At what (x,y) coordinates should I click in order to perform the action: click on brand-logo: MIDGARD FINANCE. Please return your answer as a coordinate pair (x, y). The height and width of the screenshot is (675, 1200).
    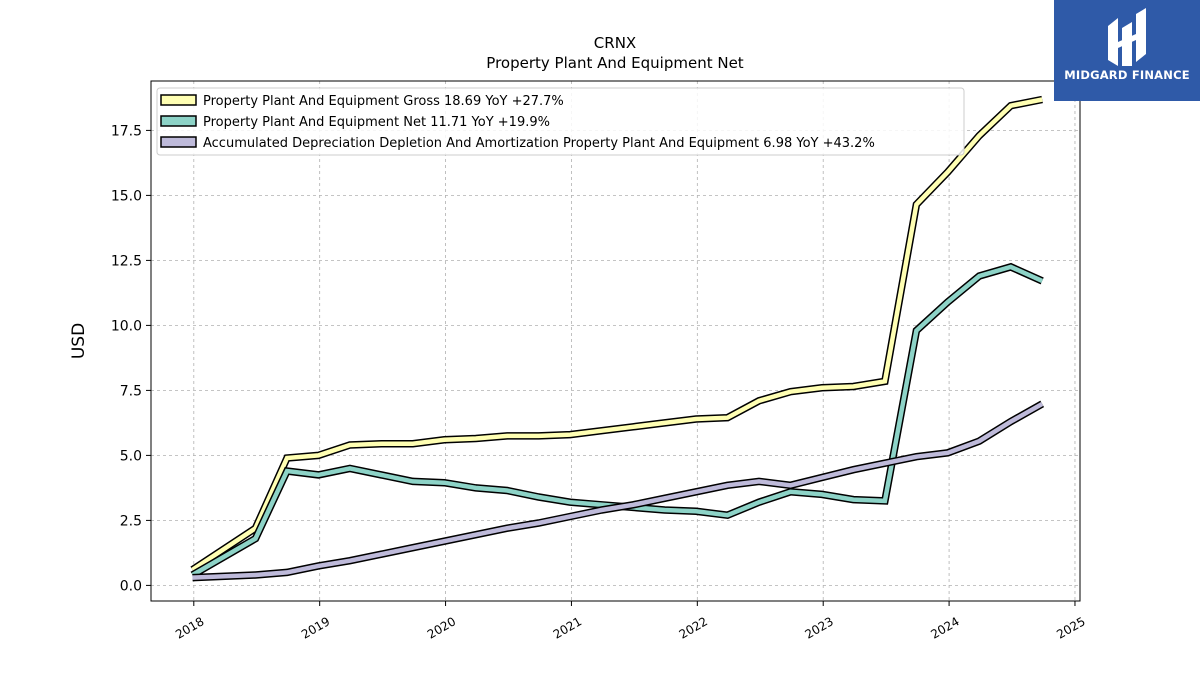
    Looking at the image, I should click on (1127, 50).